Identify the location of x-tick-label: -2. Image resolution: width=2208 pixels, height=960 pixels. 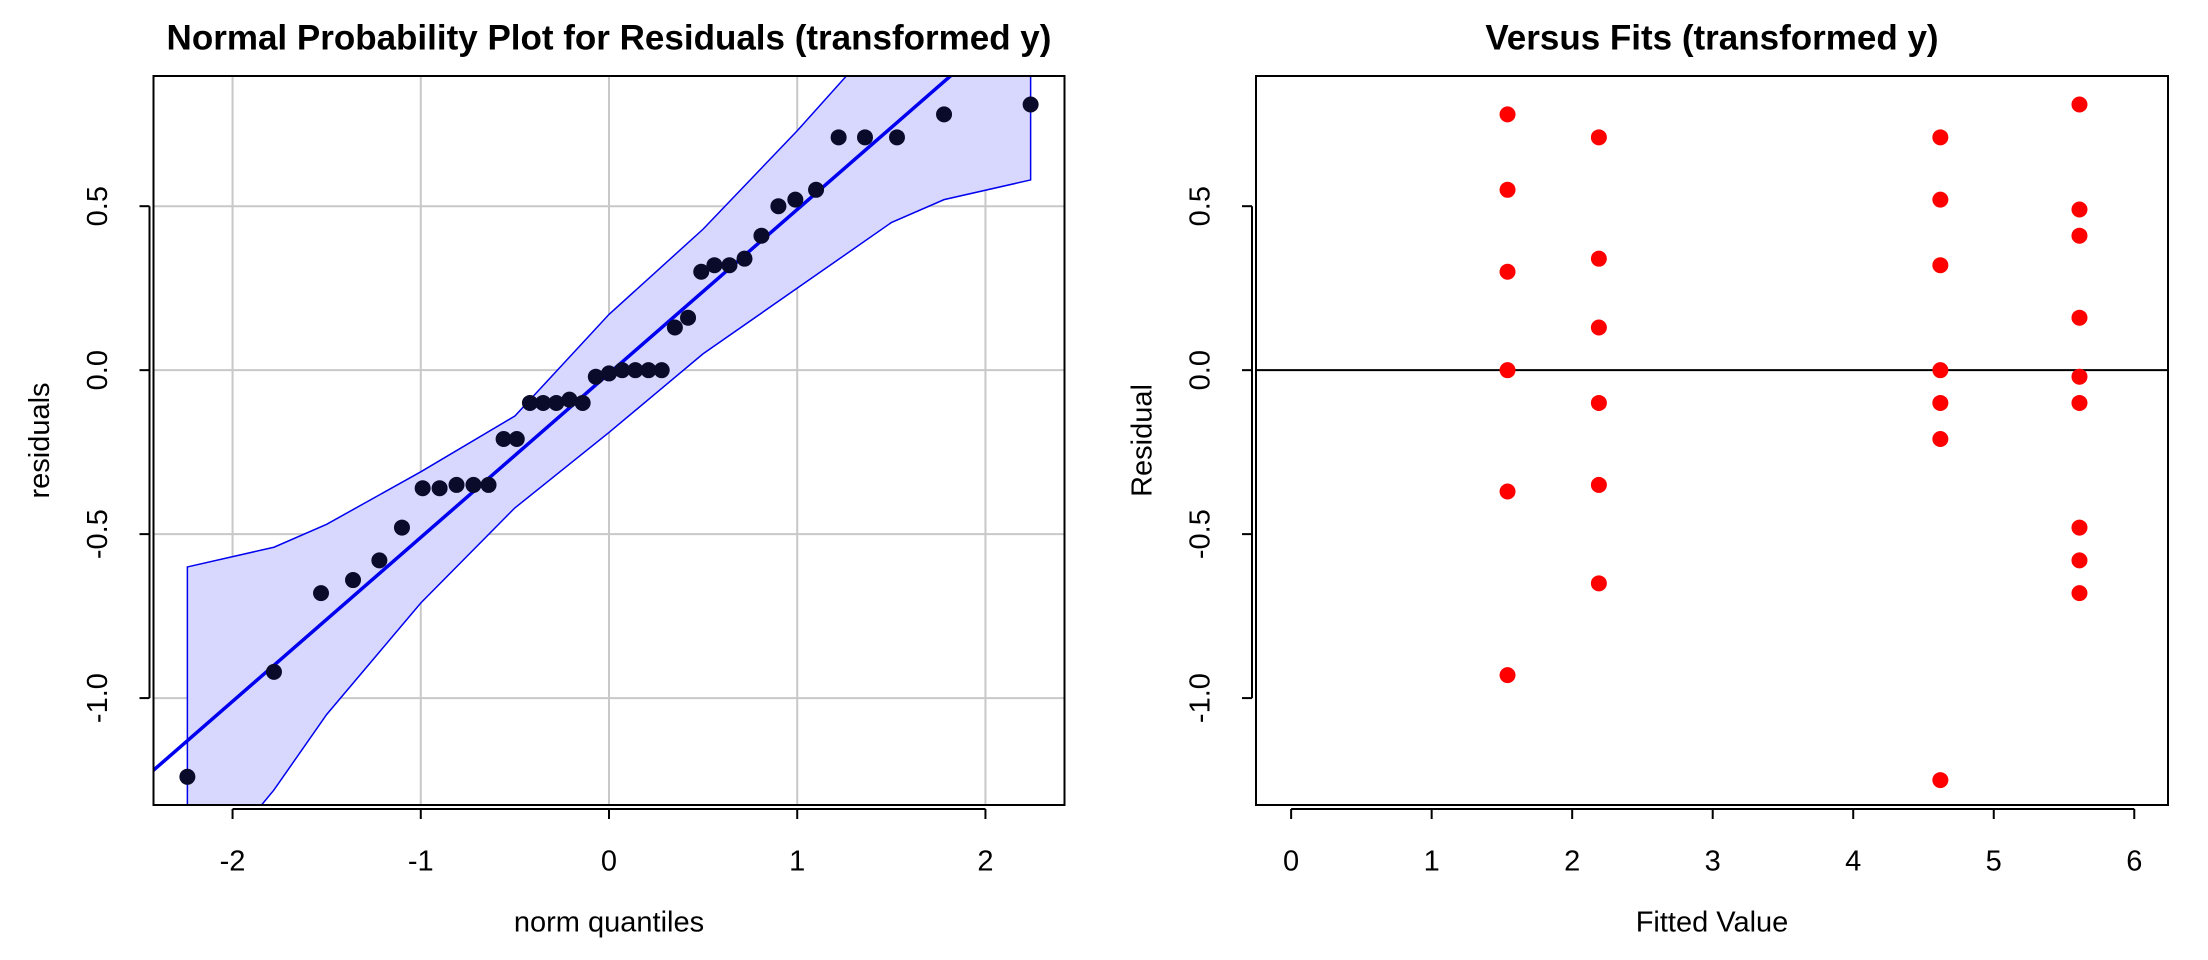
(233, 862).